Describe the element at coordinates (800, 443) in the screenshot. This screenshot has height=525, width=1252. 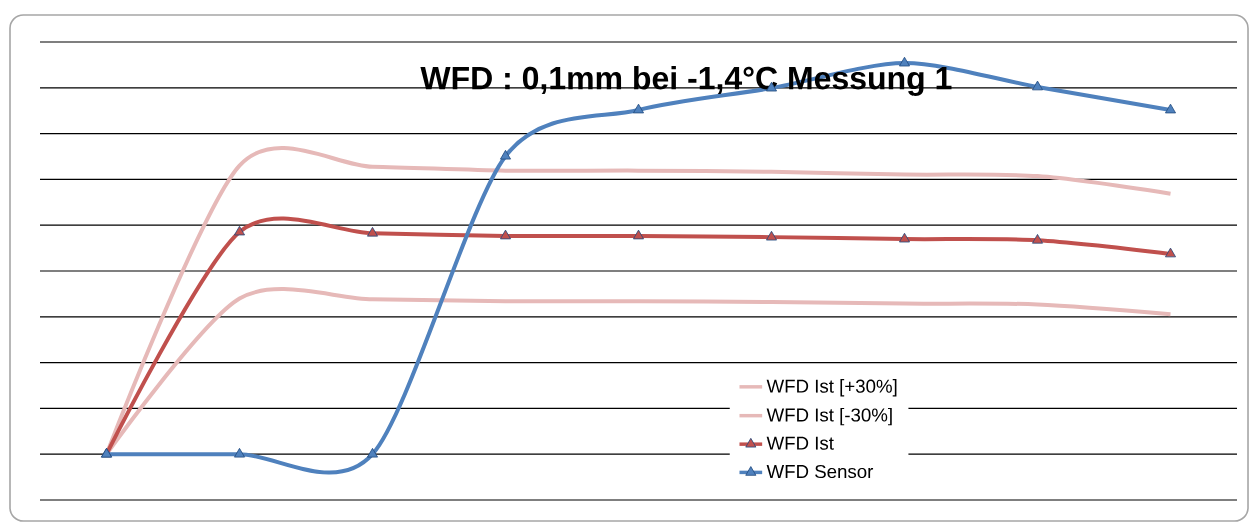
I see `legend-label: WFD Ist` at that location.